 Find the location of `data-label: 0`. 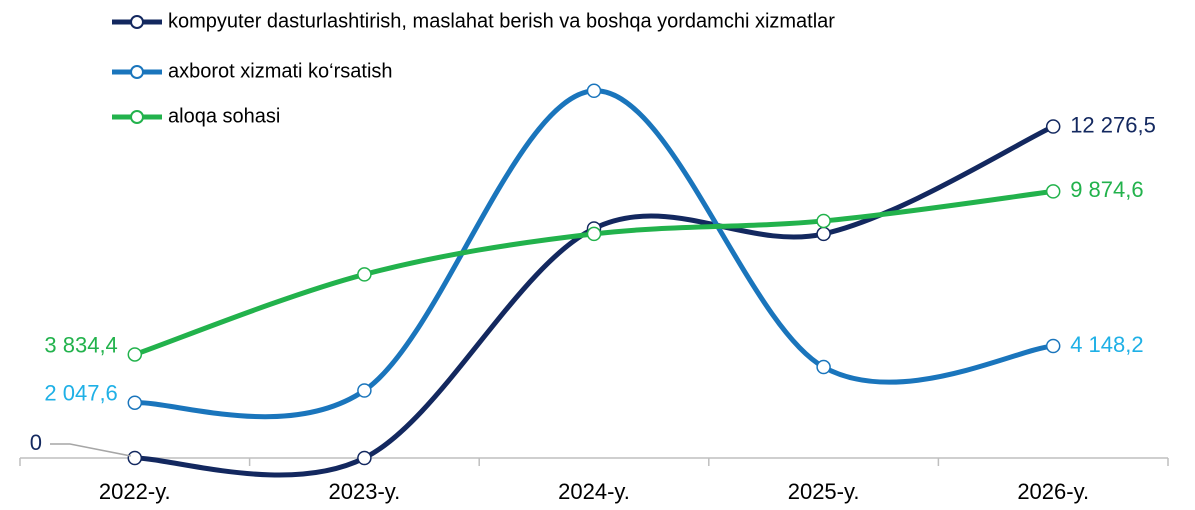

data-label: 0 is located at coordinates (36, 442).